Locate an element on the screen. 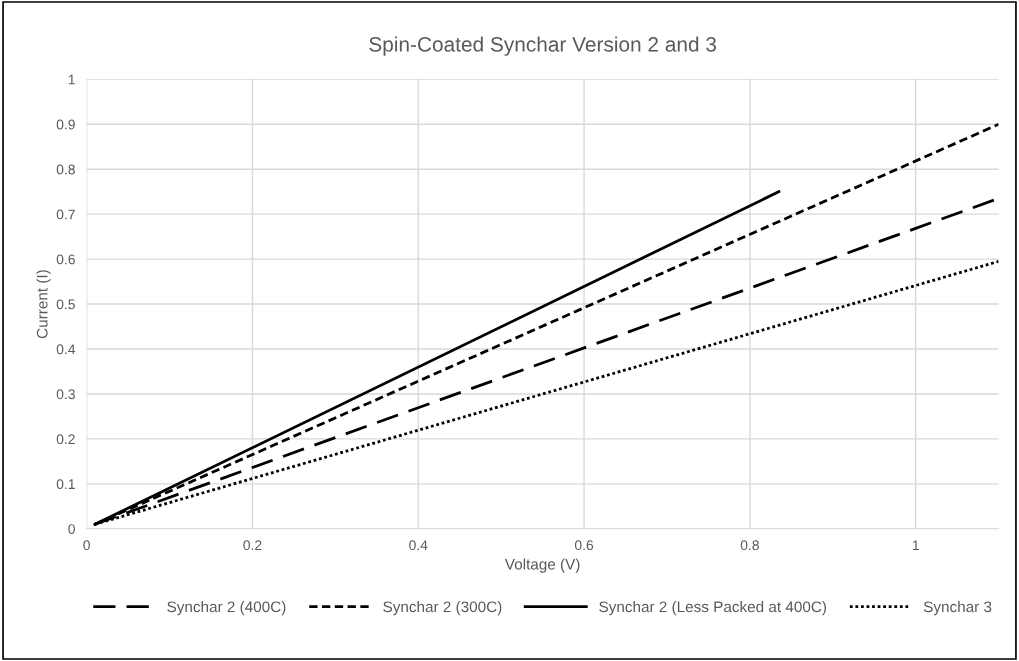 The height and width of the screenshot is (661, 1019). x-axis-title: Voltage (V) is located at coordinates (542, 565).